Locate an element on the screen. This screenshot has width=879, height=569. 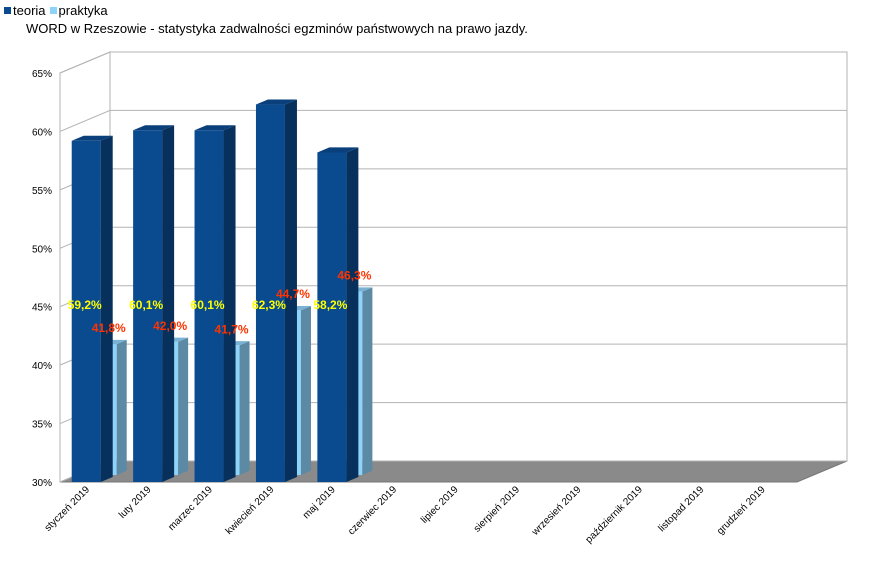
legend-item-praktyka: praktyka is located at coordinates (78, 10).